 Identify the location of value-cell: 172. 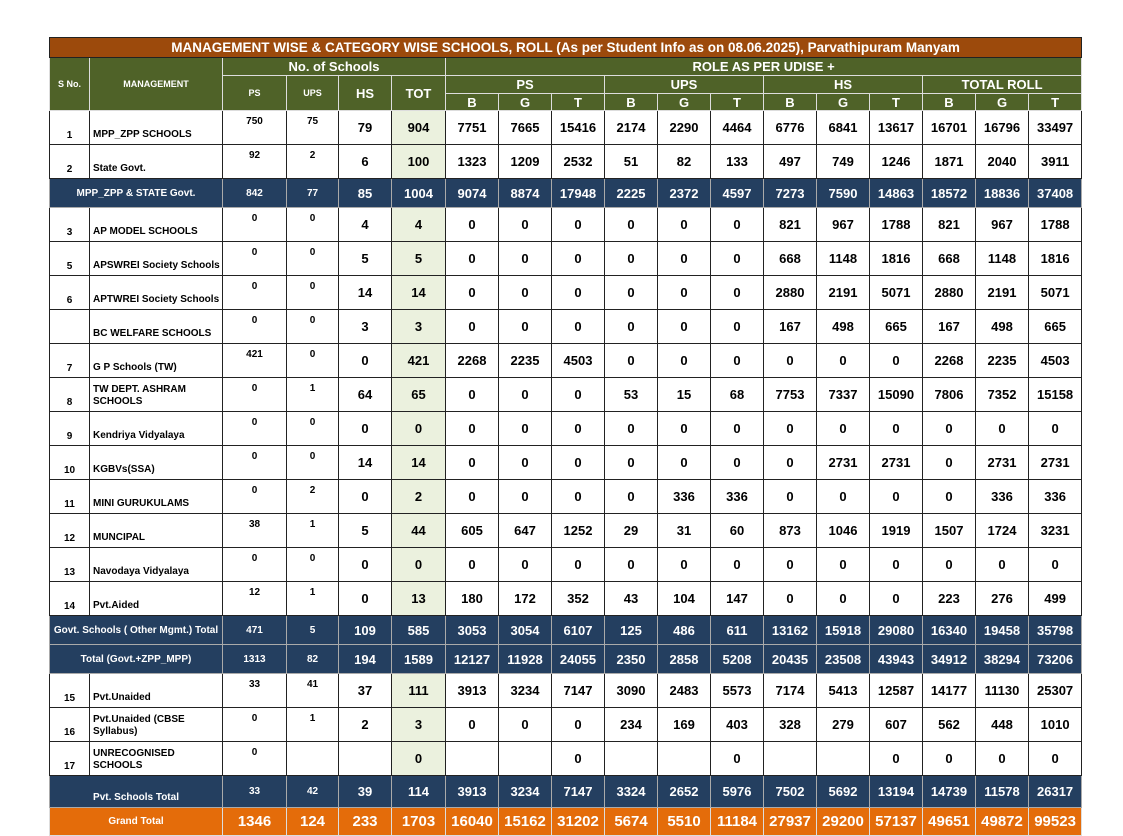
(525, 598).